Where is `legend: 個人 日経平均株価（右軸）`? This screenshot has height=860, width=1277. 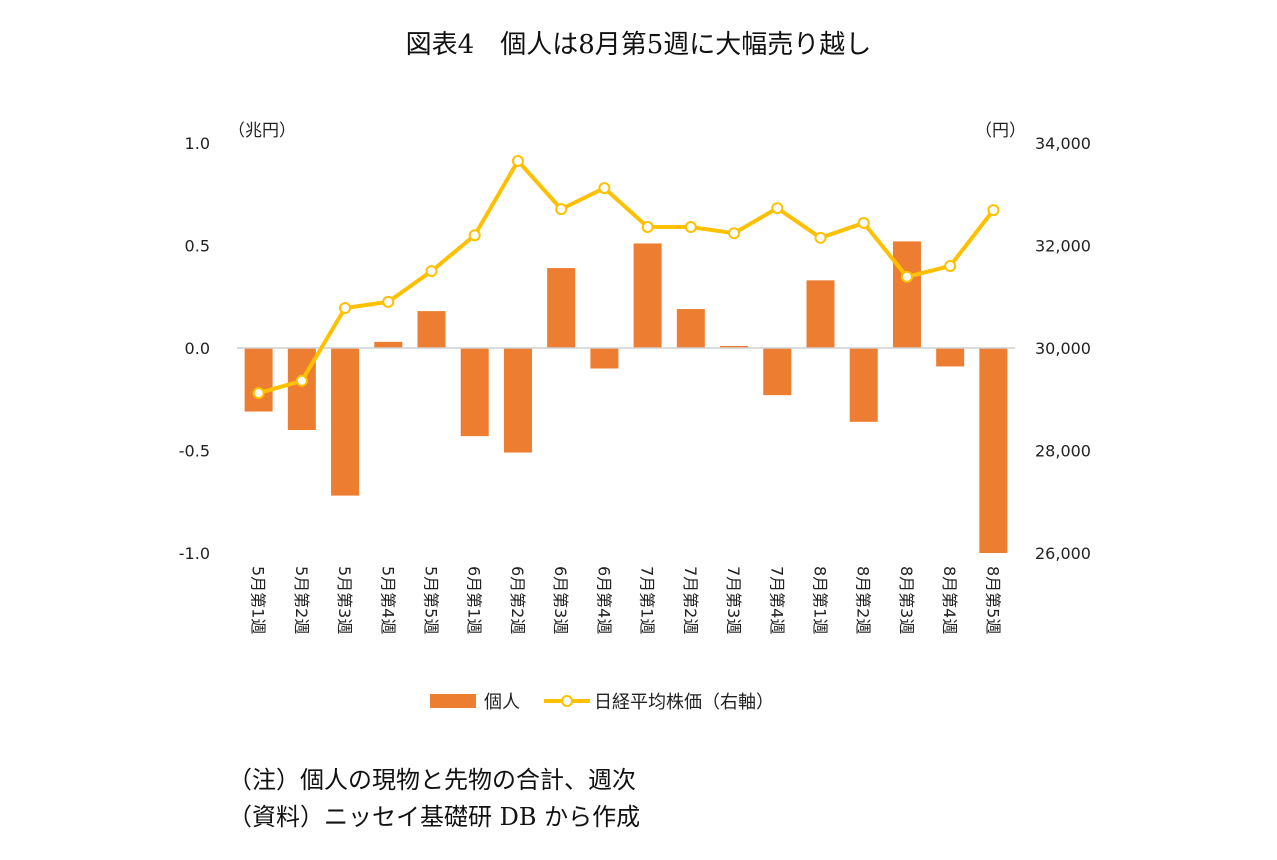
legend: 個人 日経平均株価（右軸） is located at coordinates (602, 701).